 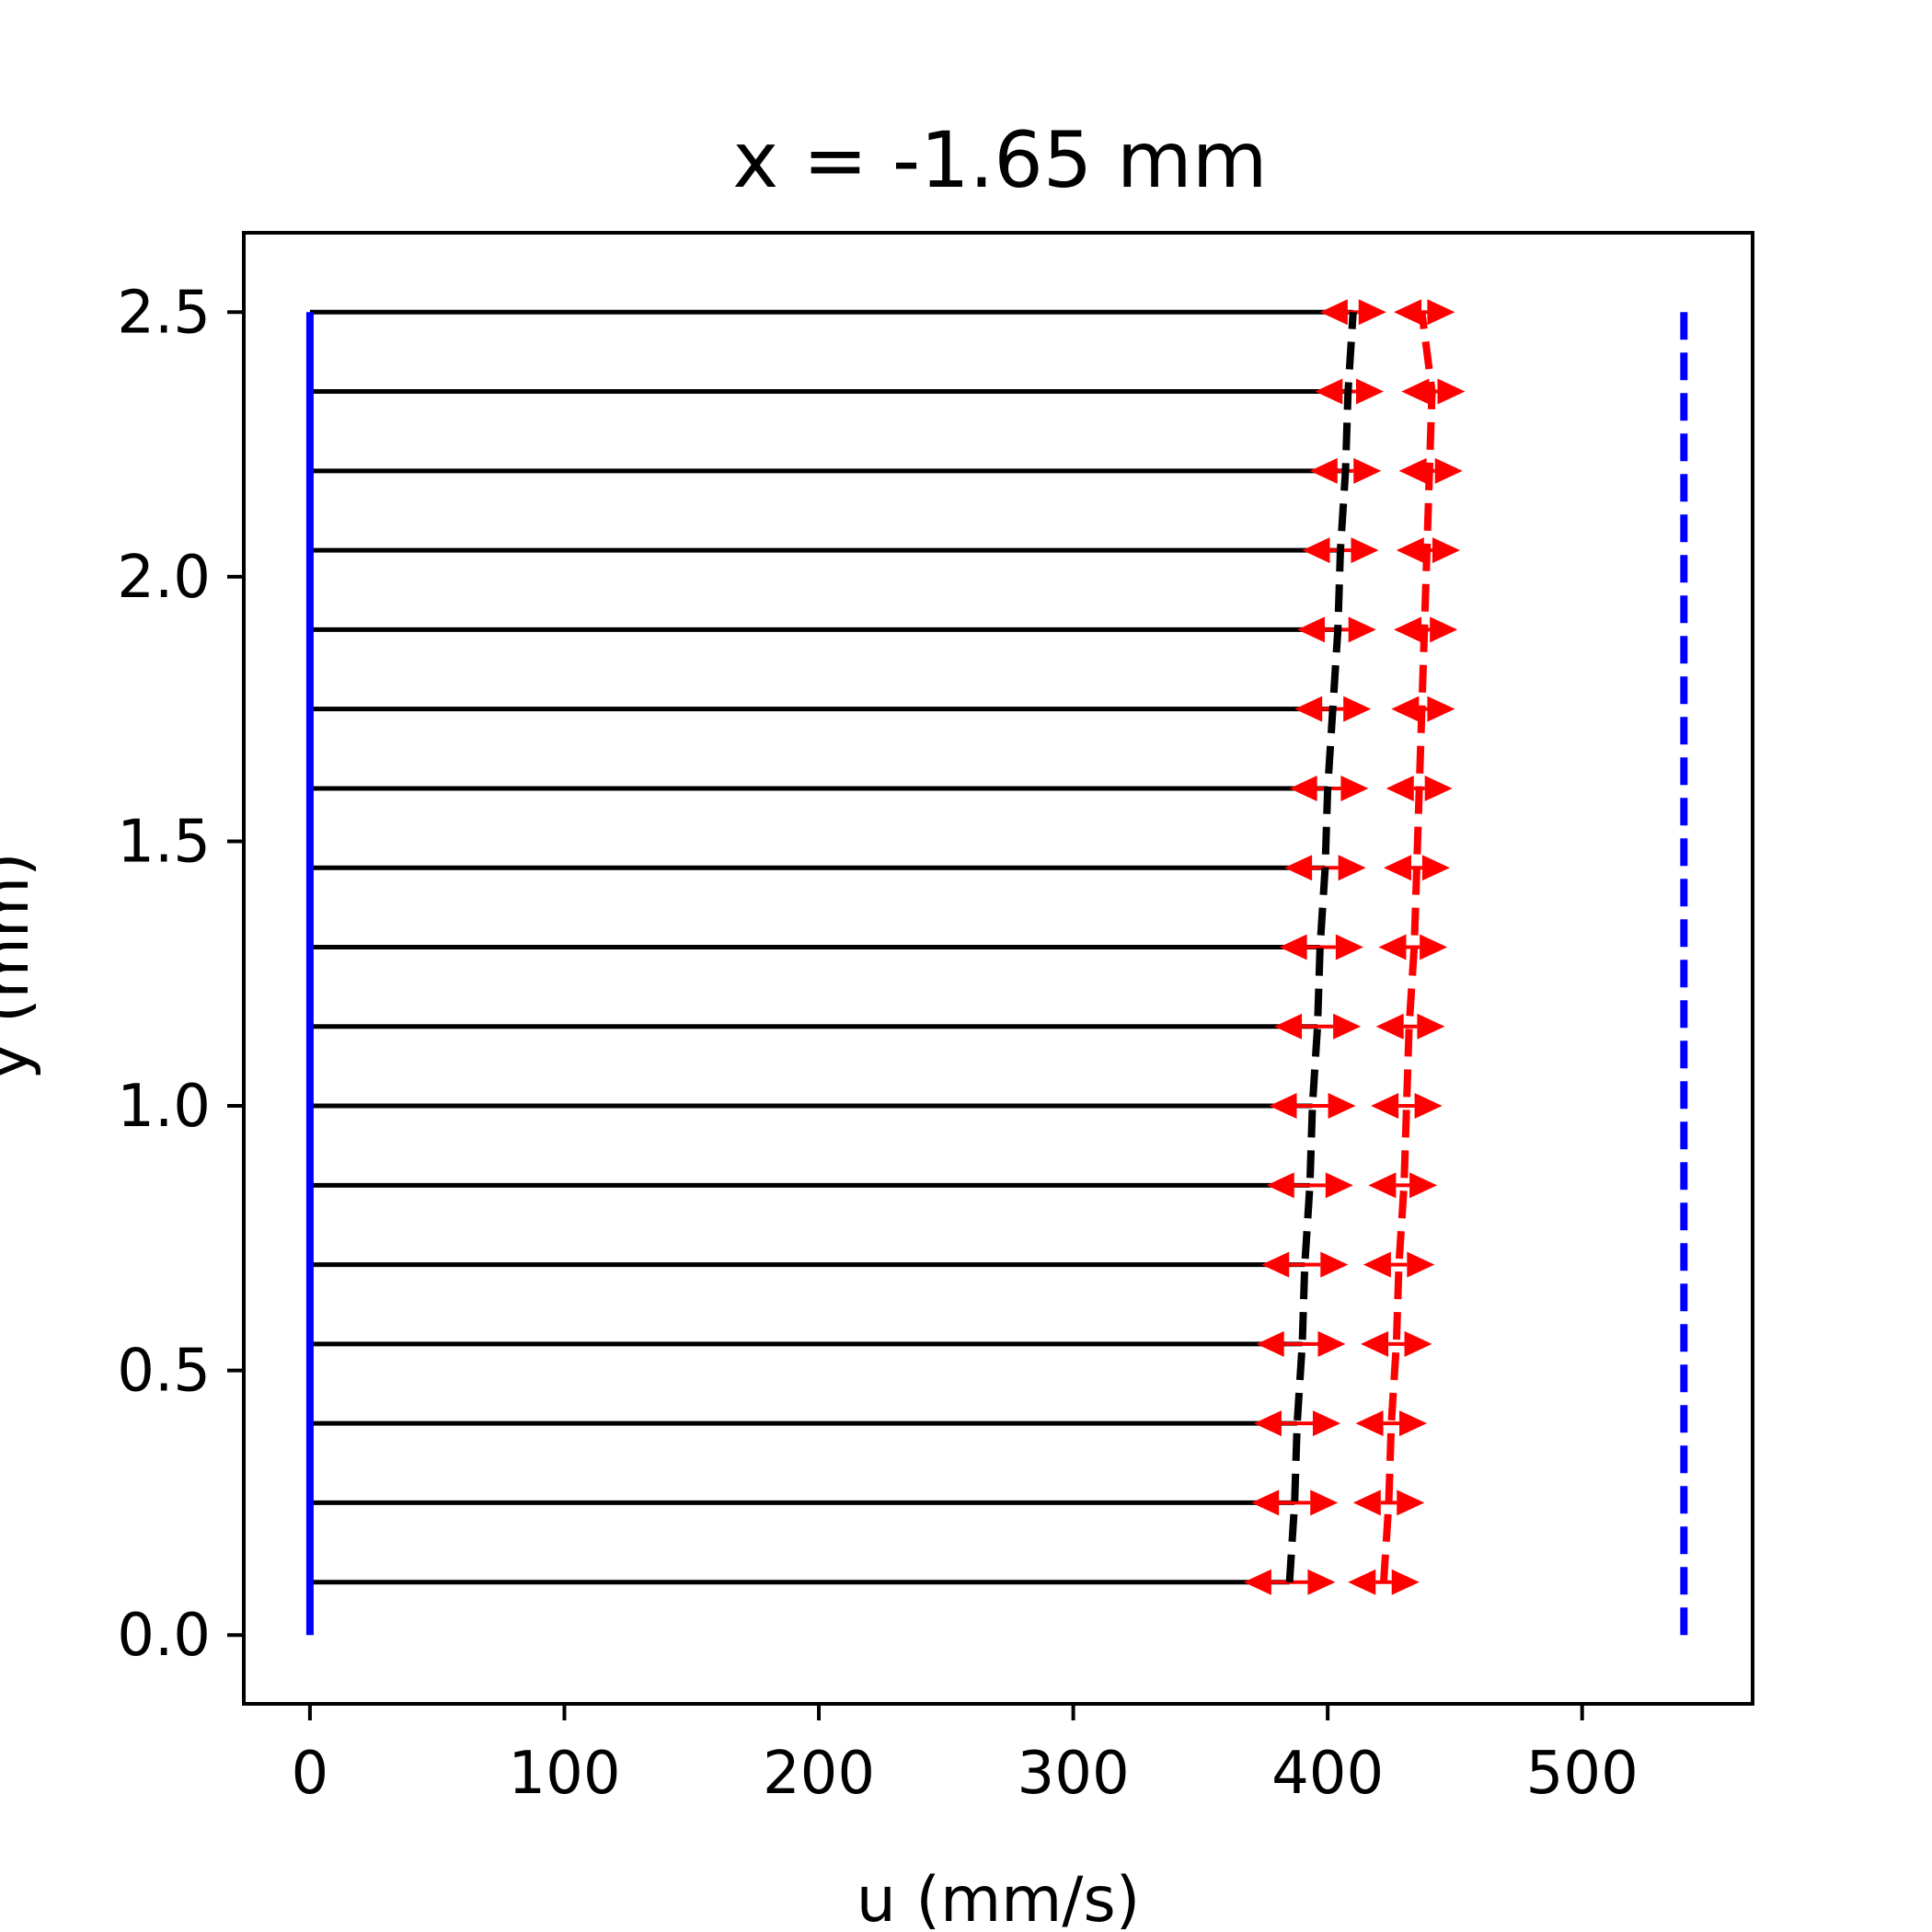 I want to click on y-tick-label: 0.5, so click(x=164, y=1372).